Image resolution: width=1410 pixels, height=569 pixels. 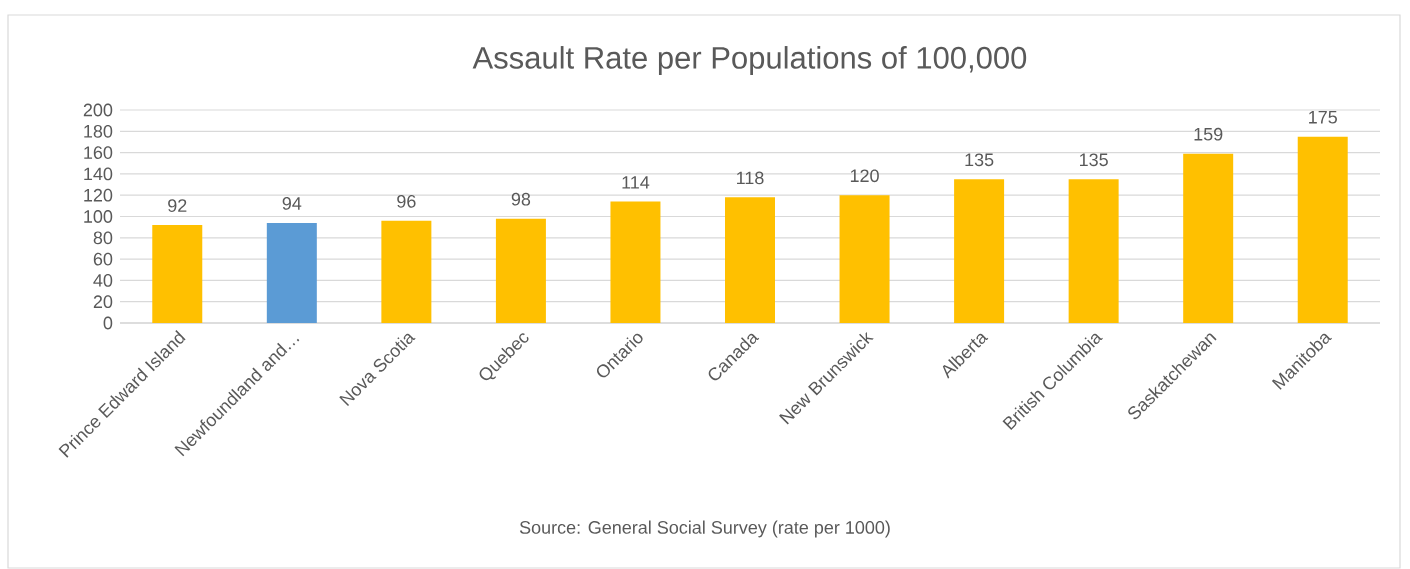 What do you see at coordinates (98, 195) in the screenshot?
I see `y-tick-label: 120` at bounding box center [98, 195].